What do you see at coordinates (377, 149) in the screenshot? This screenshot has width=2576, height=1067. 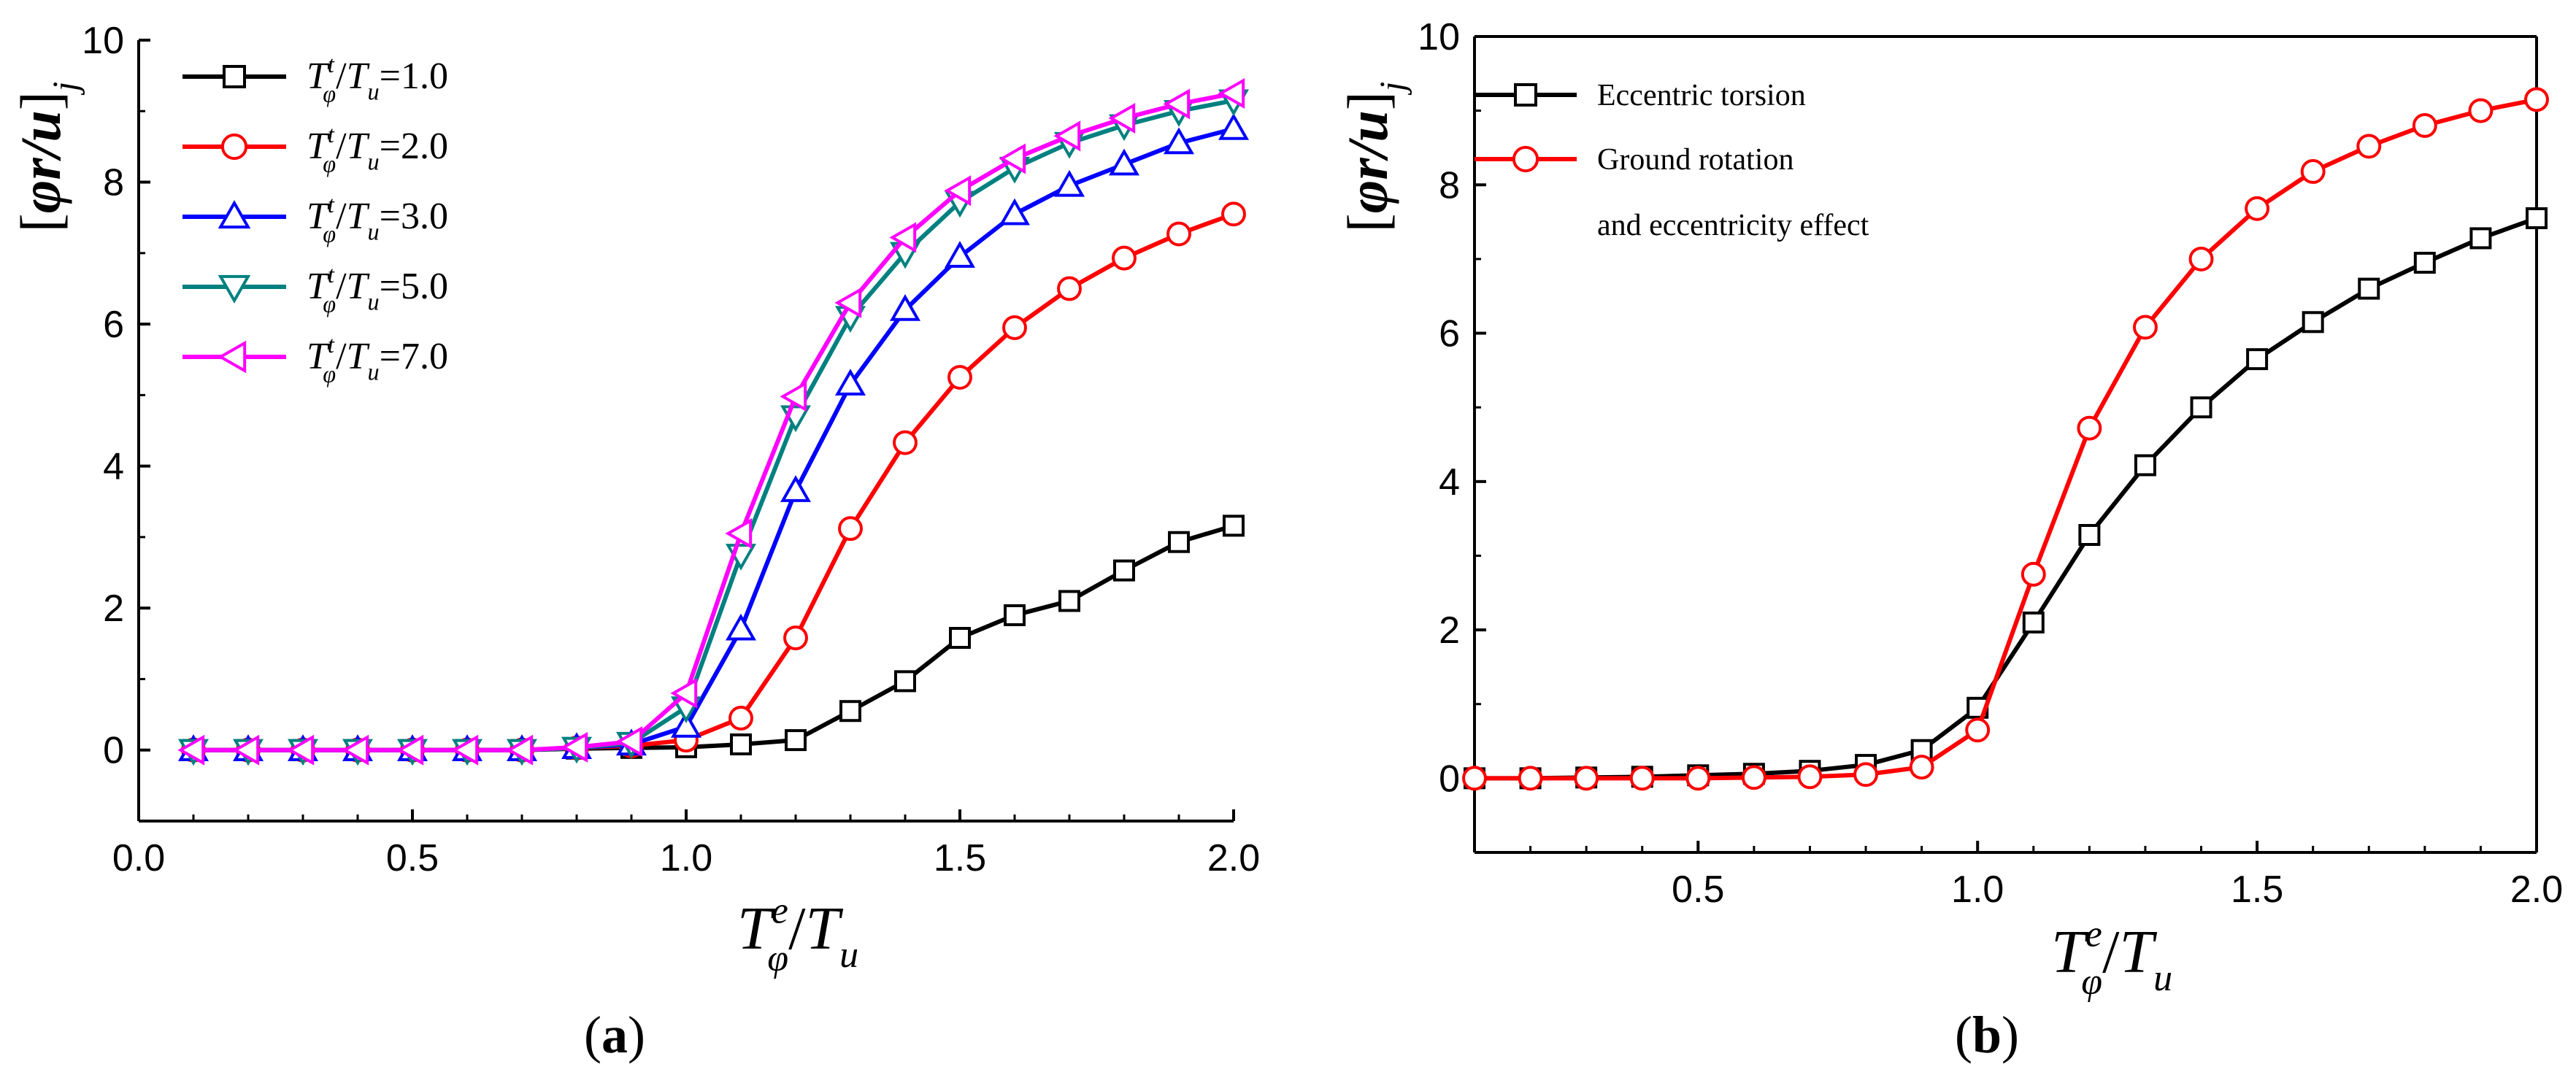 I see `legend-label: Tt φ/Tu=2.0` at bounding box center [377, 149].